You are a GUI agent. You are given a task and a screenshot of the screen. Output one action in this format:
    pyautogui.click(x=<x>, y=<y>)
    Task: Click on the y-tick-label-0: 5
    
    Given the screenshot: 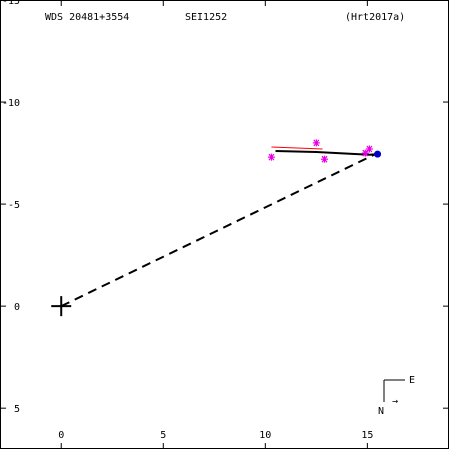 What is the action you would take?
    pyautogui.click(x=17, y=409)
    